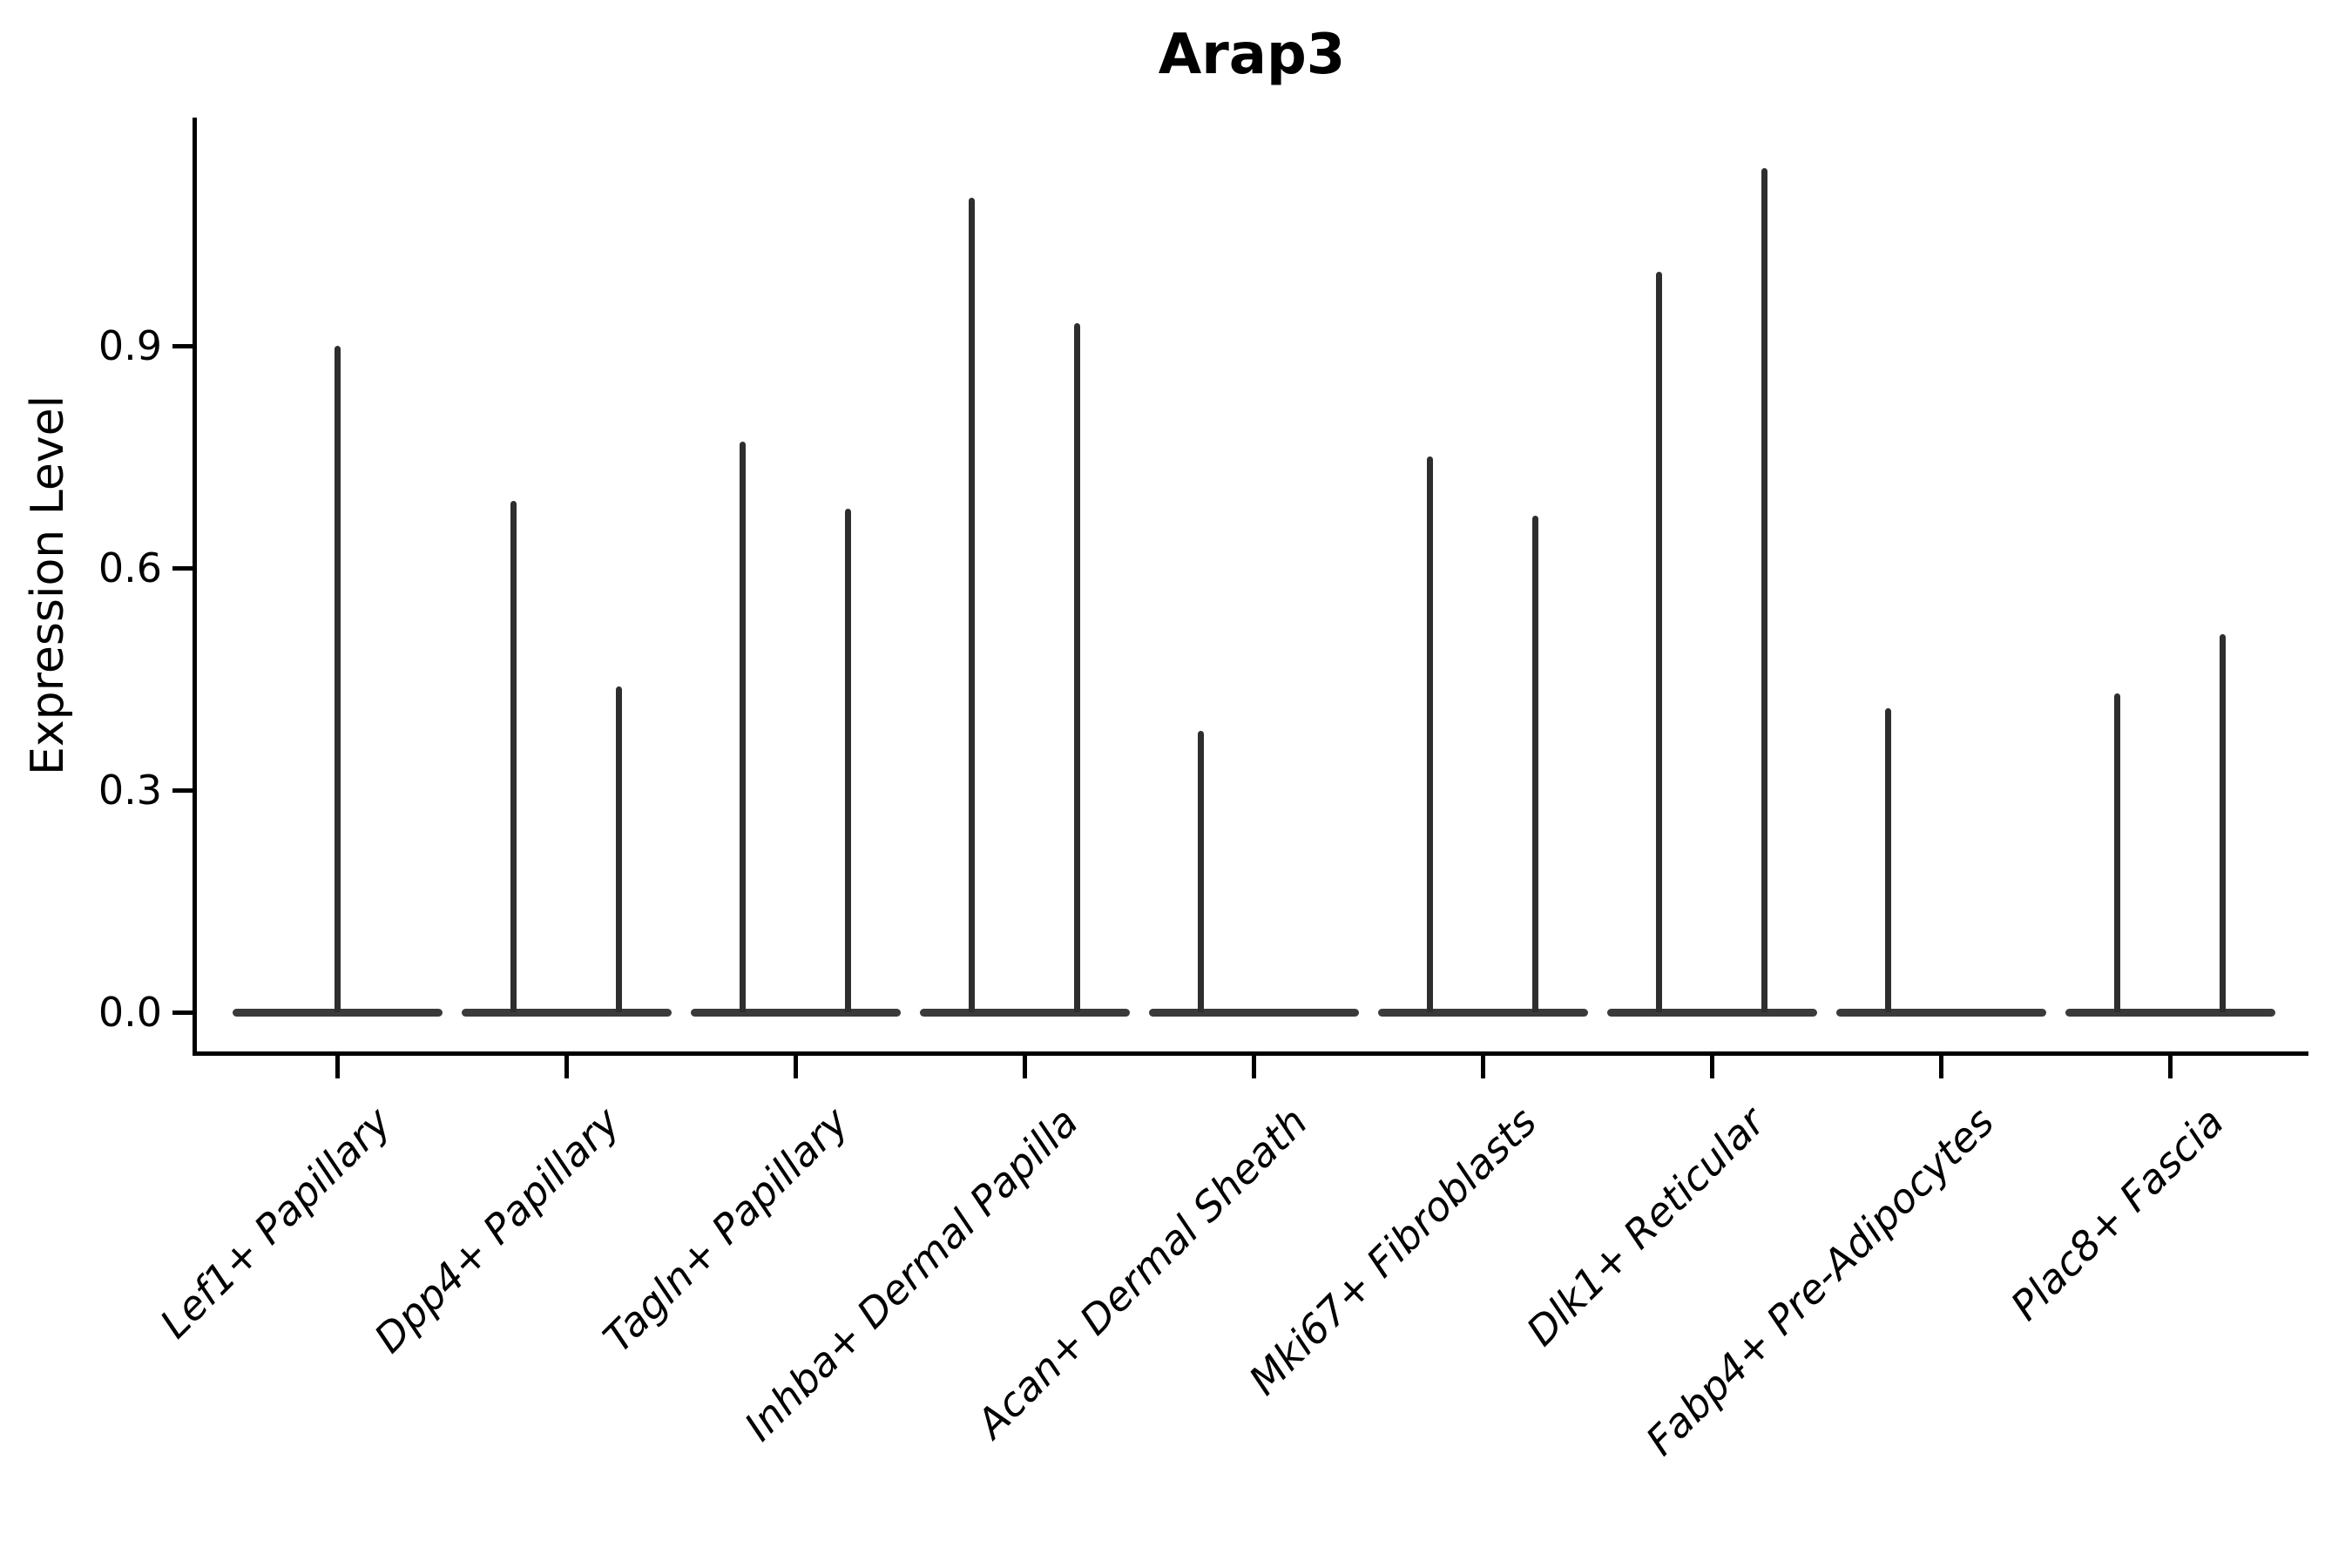  I want to click on x-axis-category-label: Tagln+ Papillary, so click(726, 1230).